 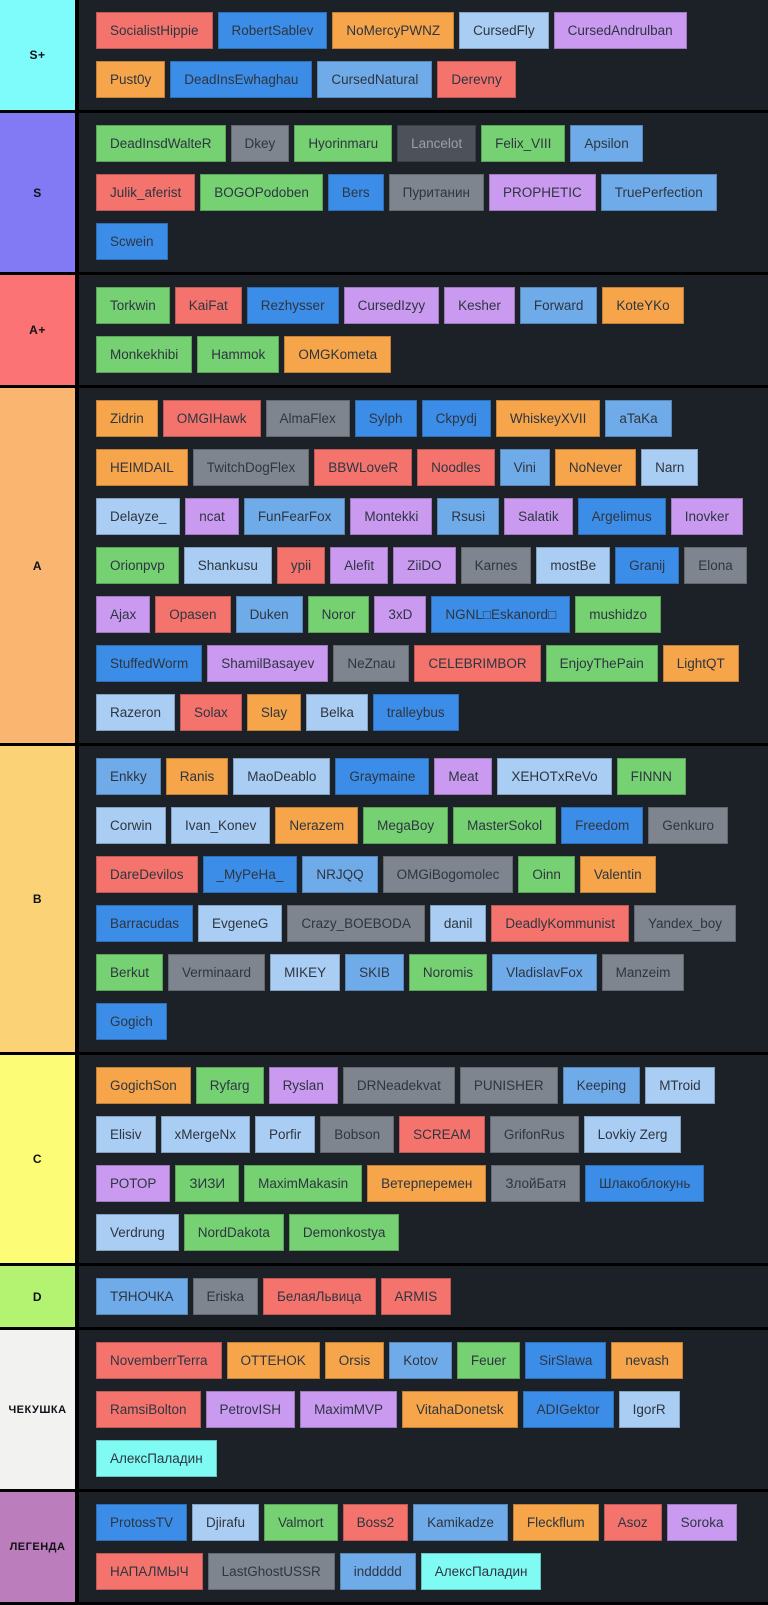 What do you see at coordinates (542, 192) in the screenshot?
I see `player-tag: PROPHETIC` at bounding box center [542, 192].